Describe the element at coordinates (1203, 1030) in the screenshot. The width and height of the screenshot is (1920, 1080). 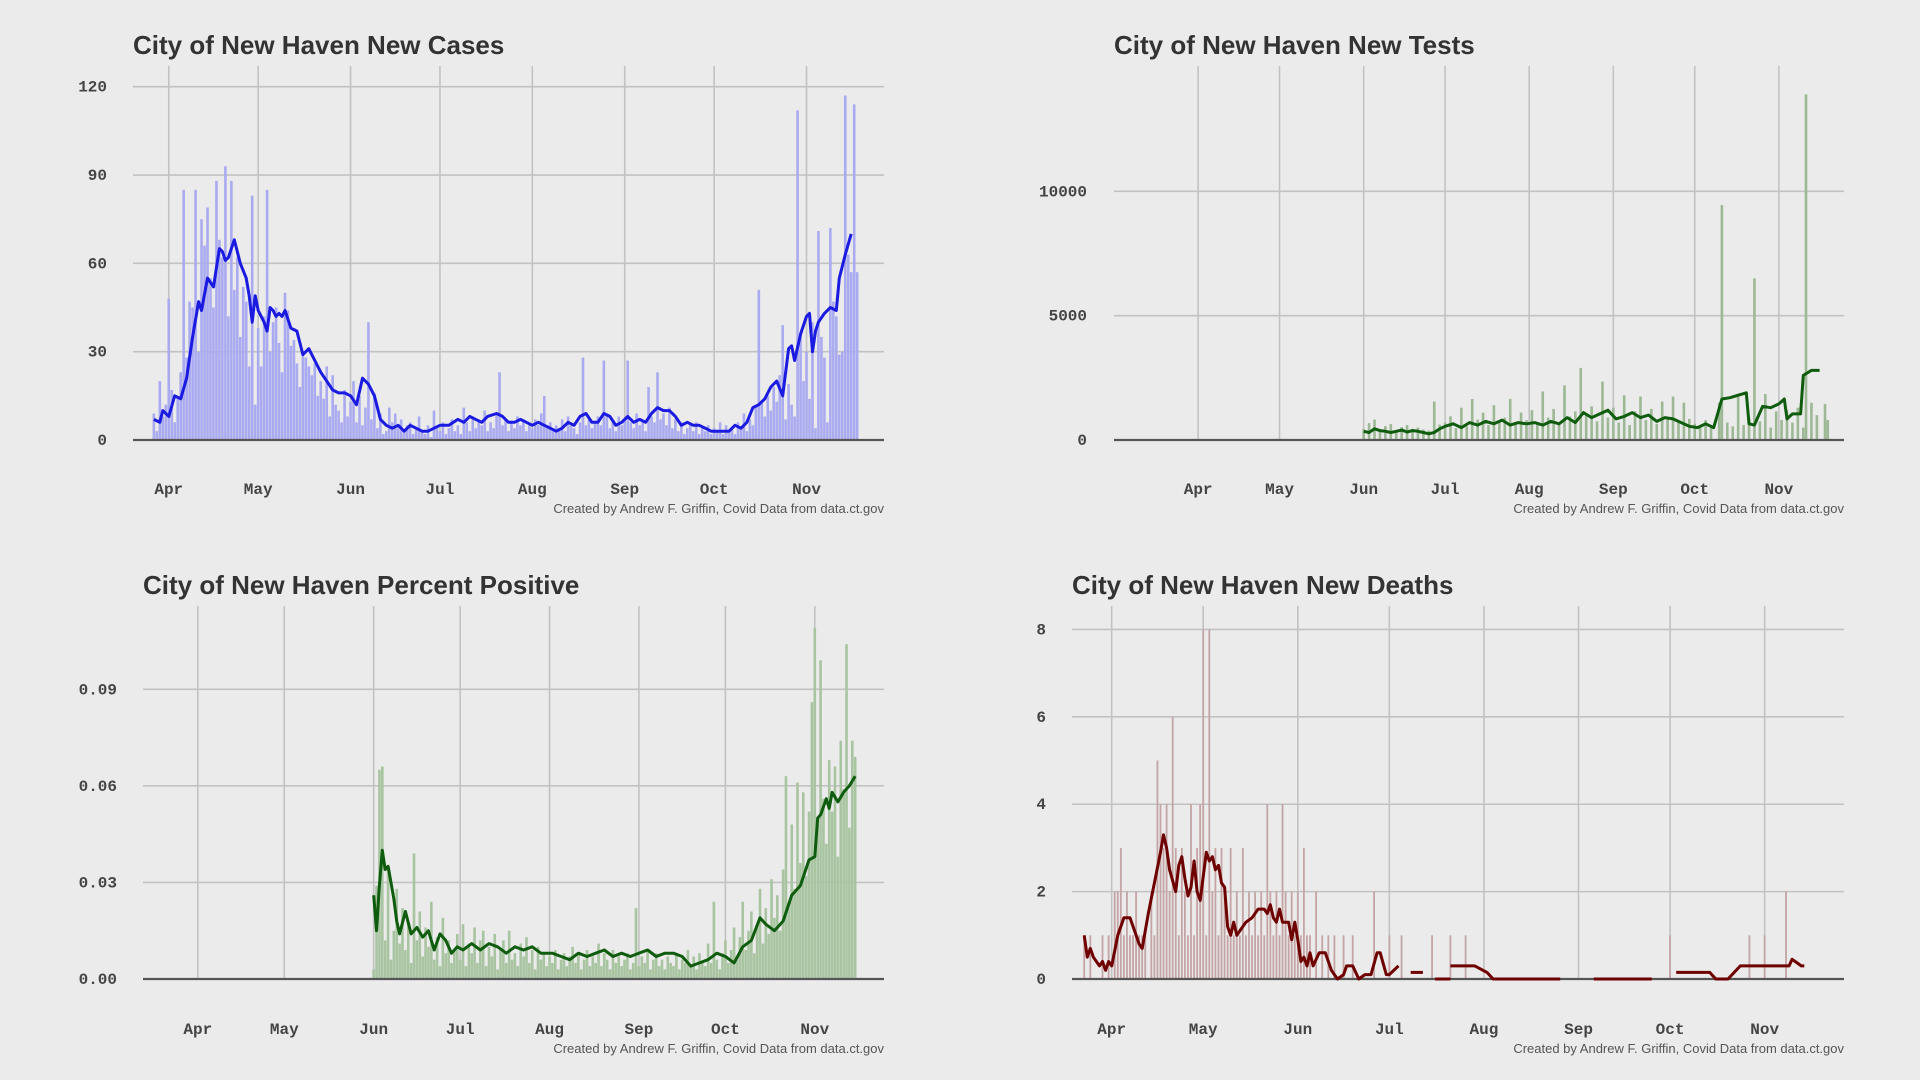
I see `deaths-x-tick-label: May` at that location.